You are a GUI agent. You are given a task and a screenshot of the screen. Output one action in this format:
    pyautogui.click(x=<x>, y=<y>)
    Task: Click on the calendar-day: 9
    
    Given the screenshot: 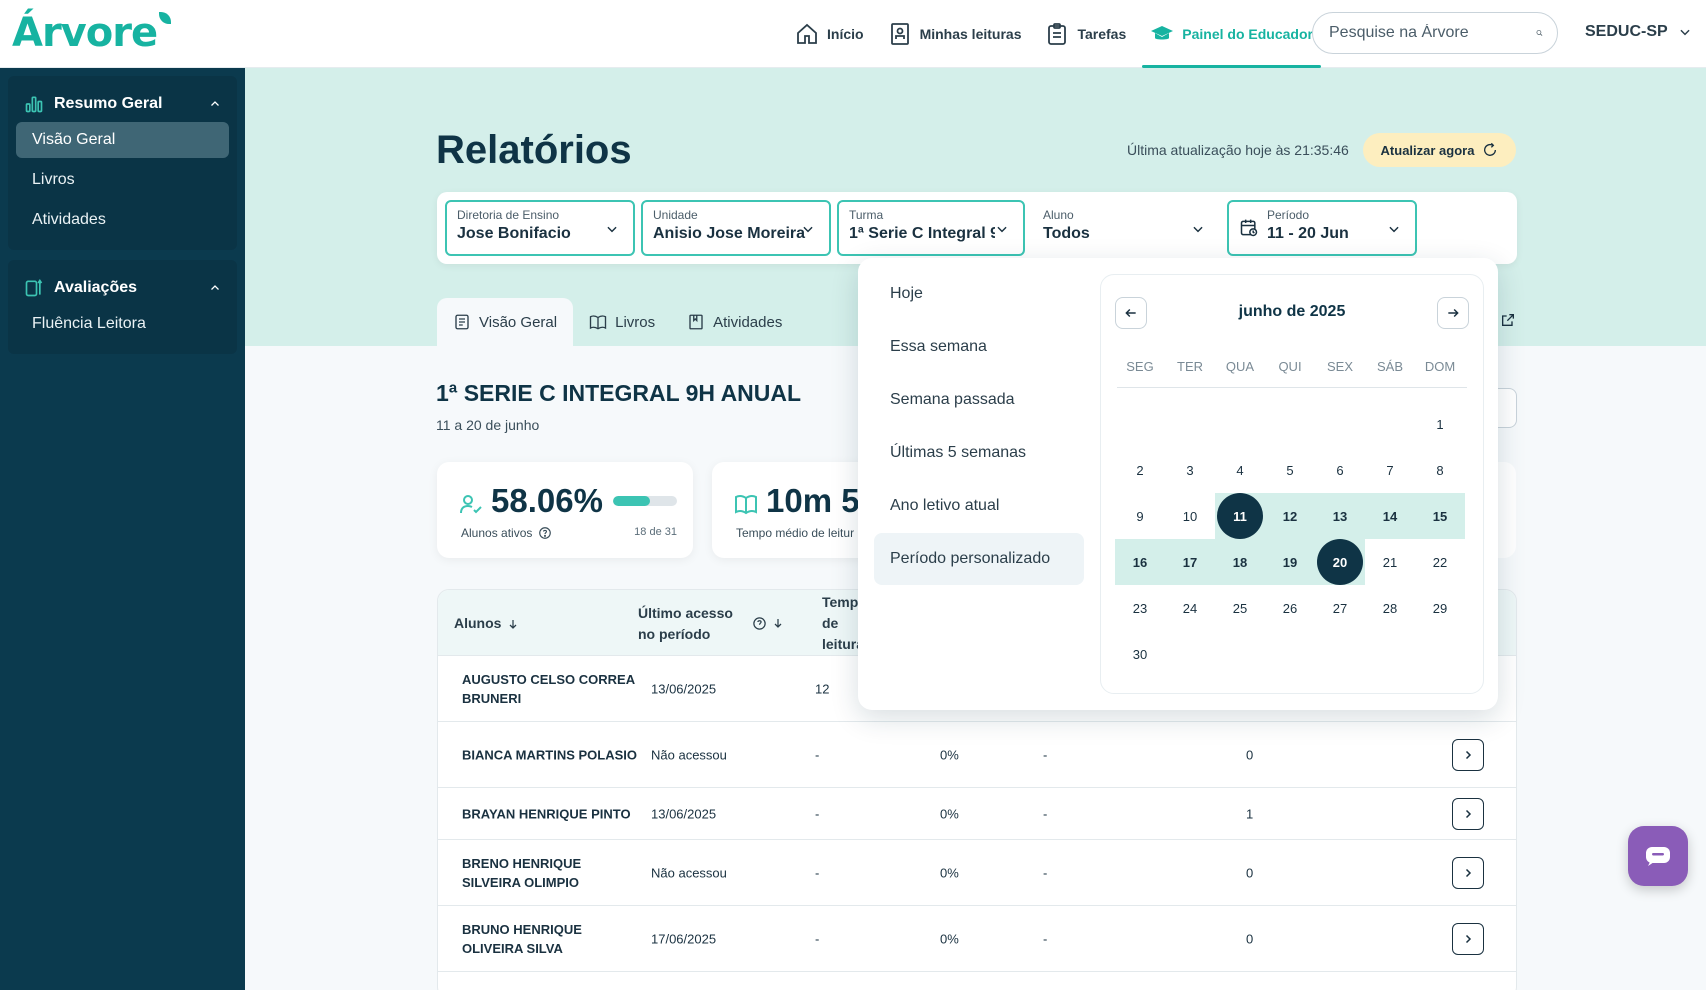 What is the action you would take?
    pyautogui.click(x=1140, y=516)
    